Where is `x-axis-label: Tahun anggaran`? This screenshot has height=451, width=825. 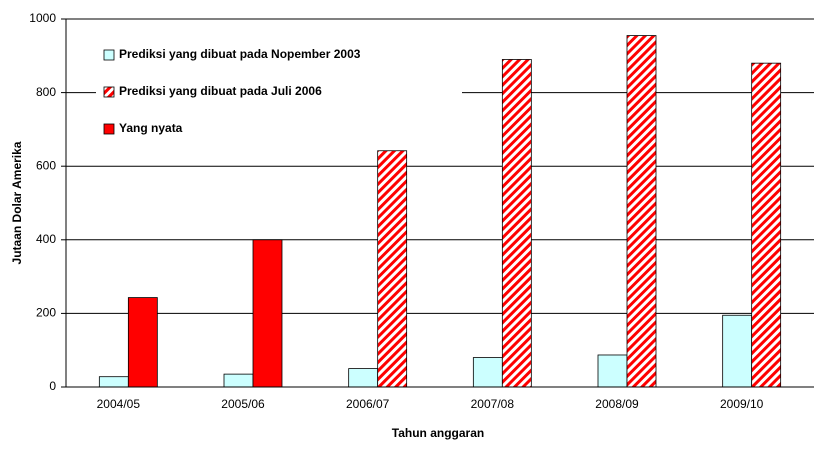 x-axis-label: Tahun anggaran is located at coordinates (438, 433).